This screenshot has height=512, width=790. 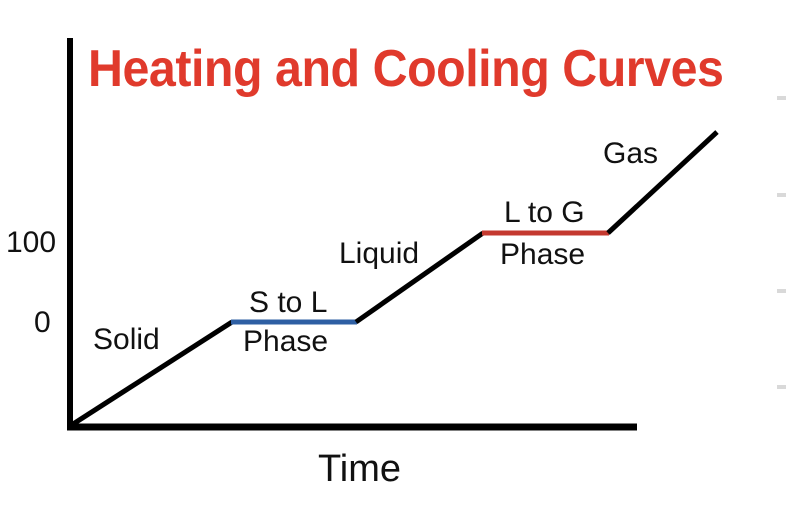 I want to click on x-axis-title: Time, so click(x=360, y=469).